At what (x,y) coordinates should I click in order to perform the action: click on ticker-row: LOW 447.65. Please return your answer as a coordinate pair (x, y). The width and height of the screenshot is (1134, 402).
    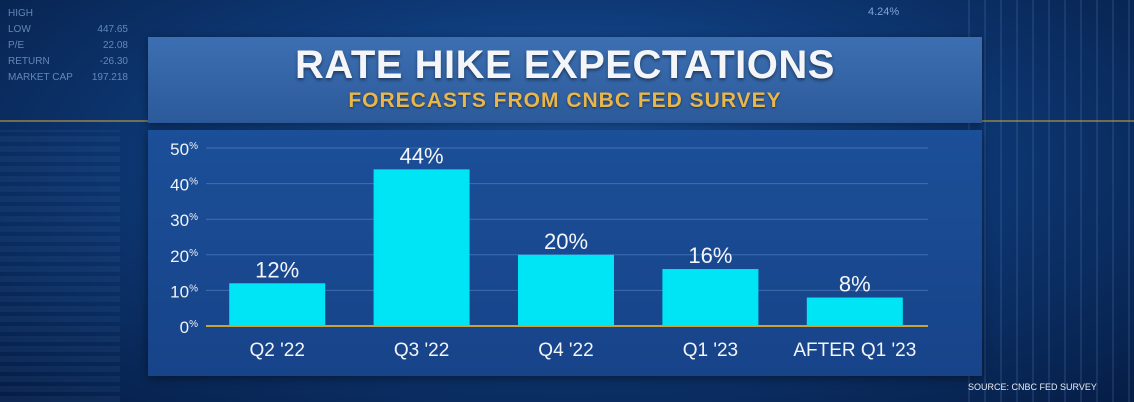
    Looking at the image, I should click on (68, 30).